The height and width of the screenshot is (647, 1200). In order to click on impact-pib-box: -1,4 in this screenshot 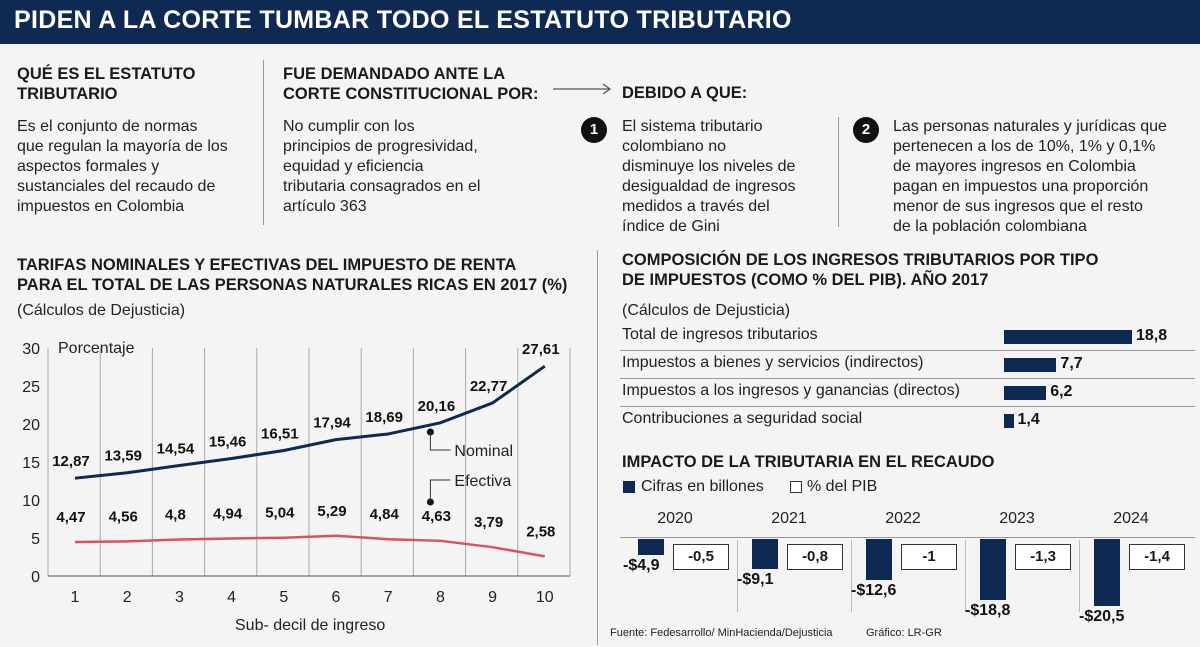, I will do `click(1157, 557)`.